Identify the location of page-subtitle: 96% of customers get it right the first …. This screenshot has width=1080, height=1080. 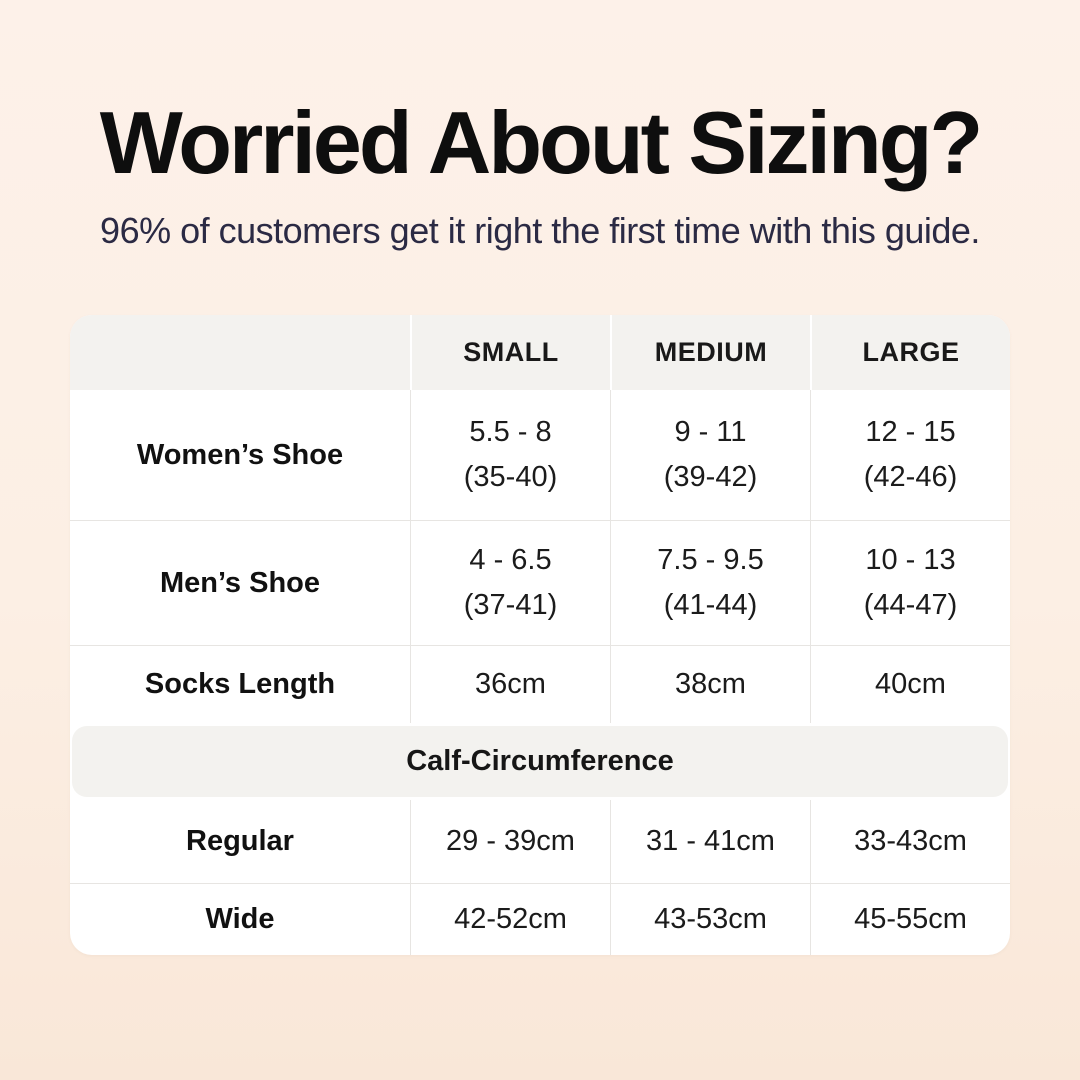
(540, 230).